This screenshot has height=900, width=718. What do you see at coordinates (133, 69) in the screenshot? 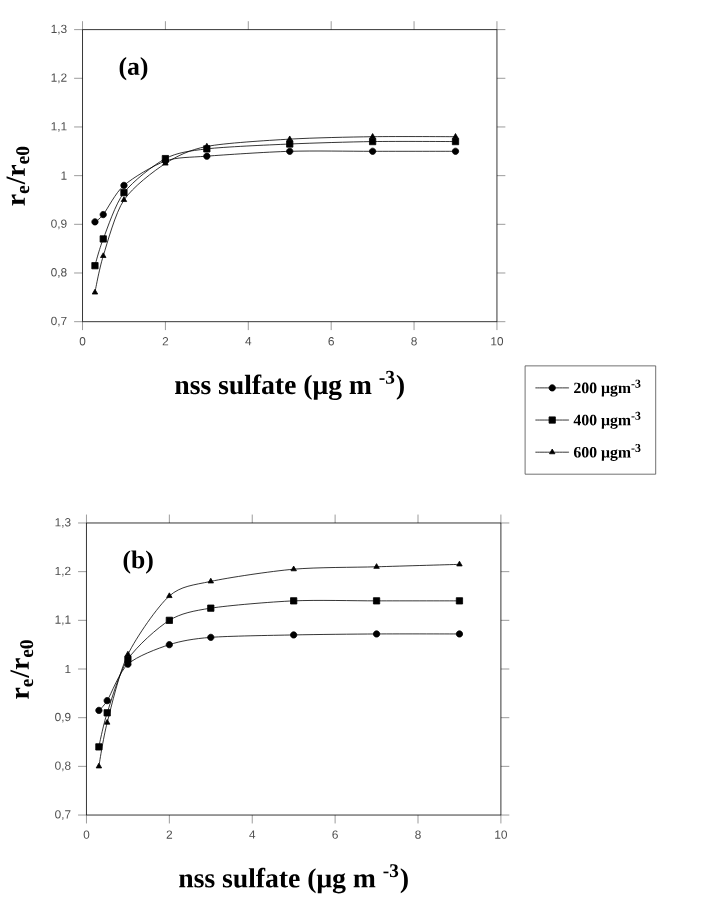
I see `text: (a)` at bounding box center [133, 69].